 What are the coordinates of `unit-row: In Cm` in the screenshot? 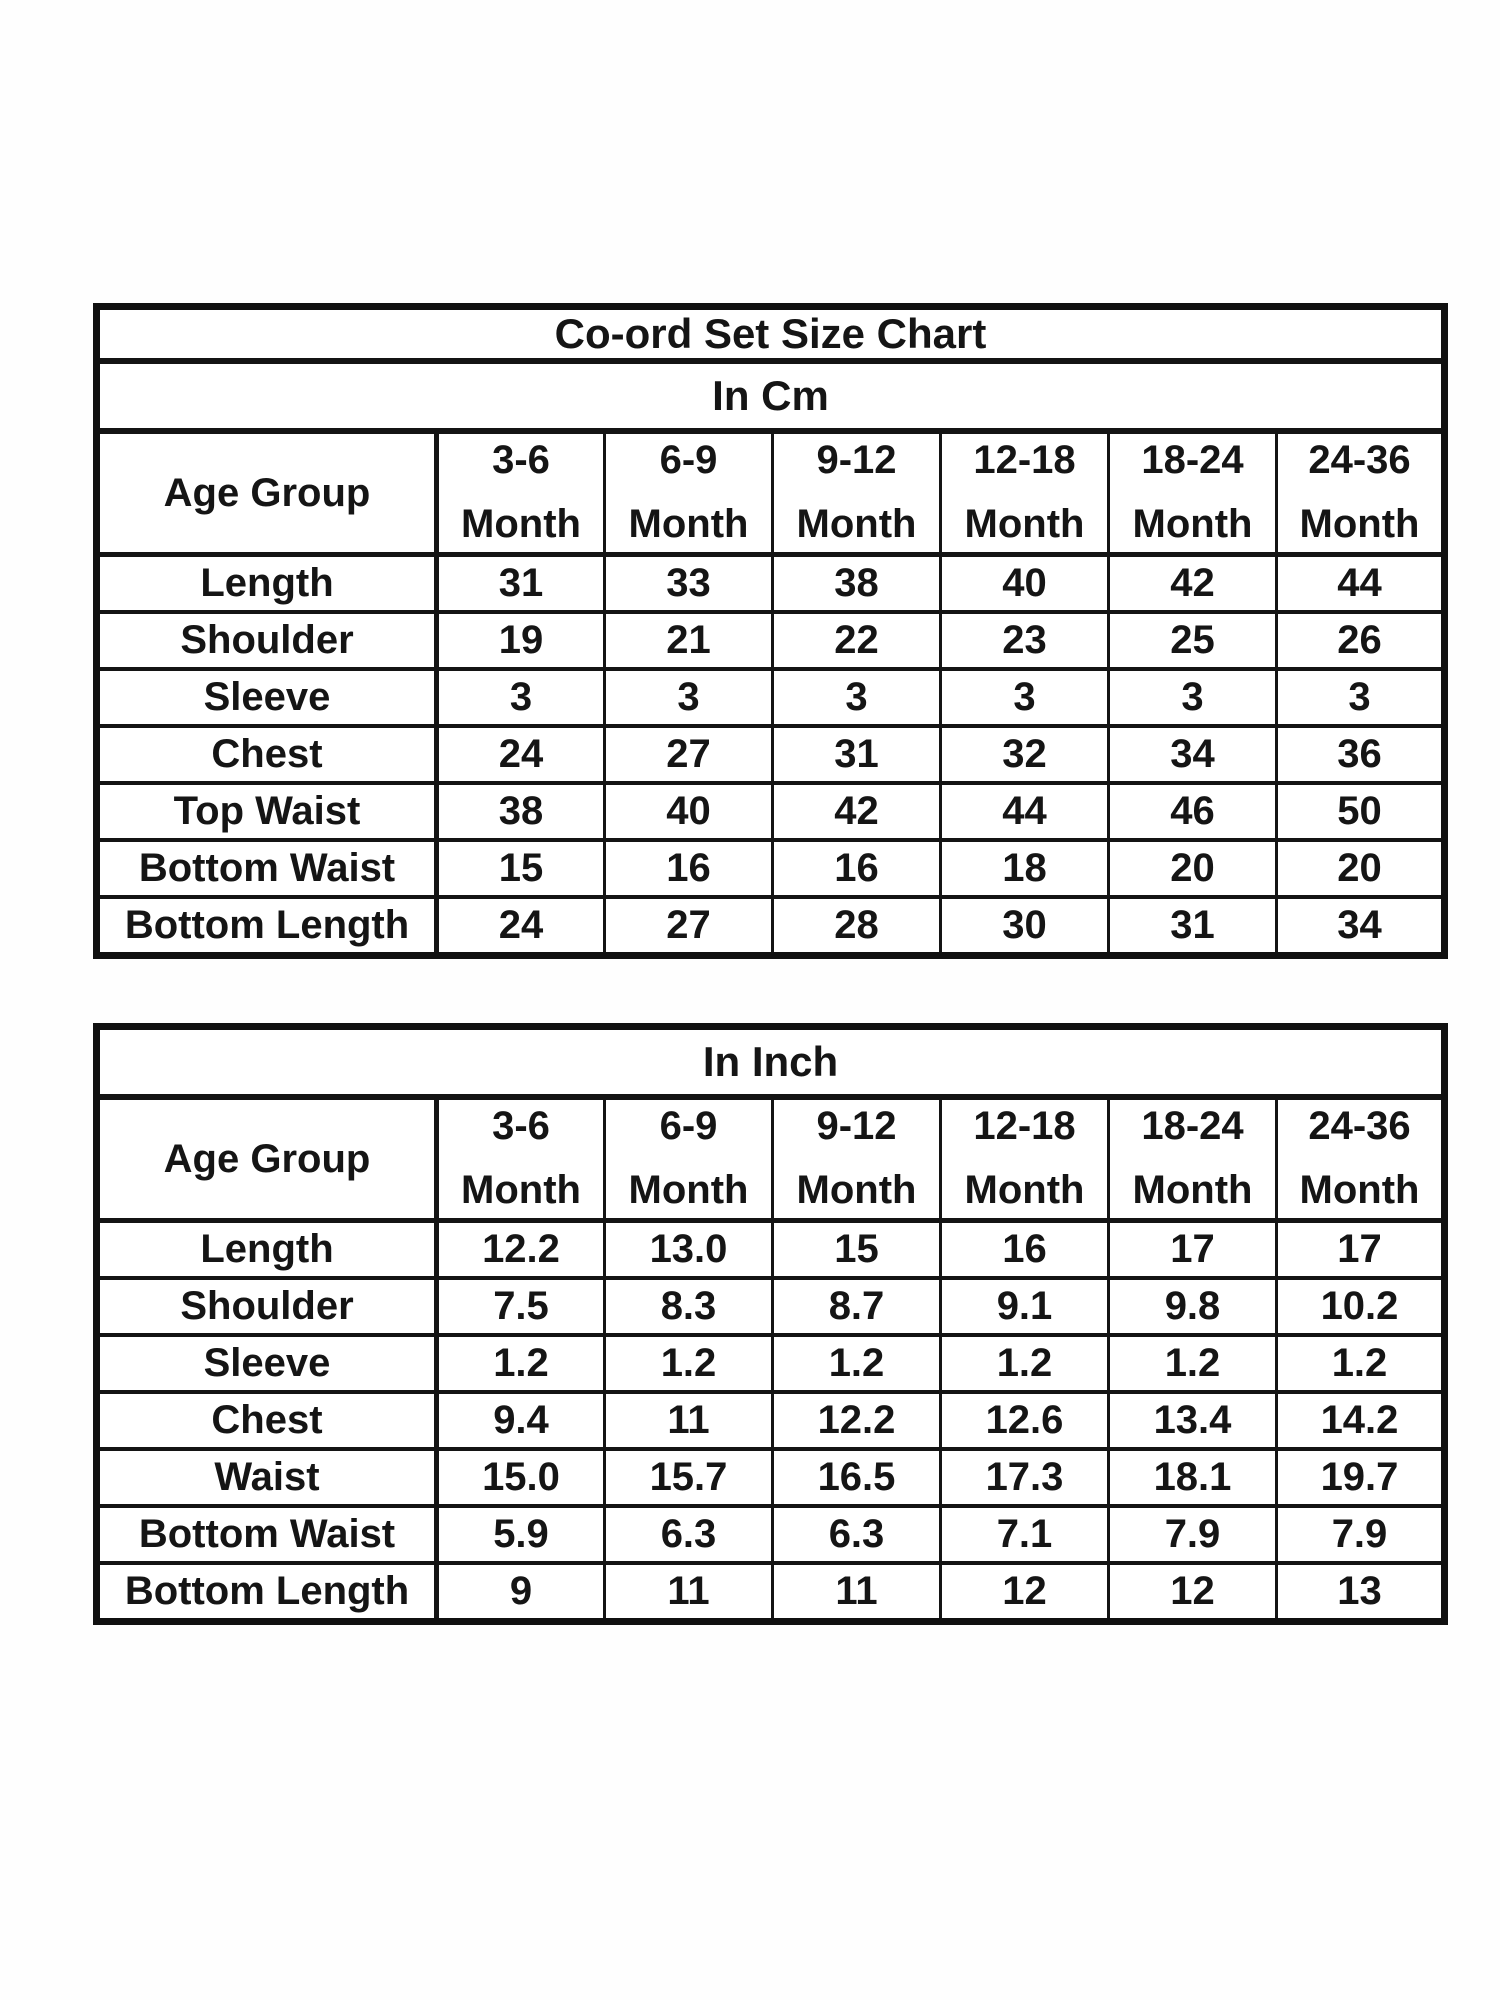 It's located at (770, 396).